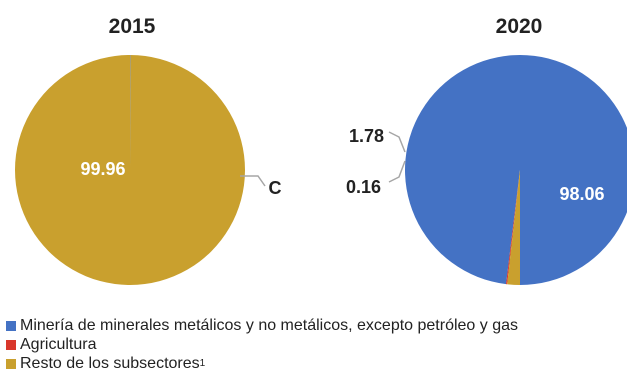 The width and height of the screenshot is (627, 374). I want to click on legend-item-resto: Resto de los subsectores 1, so click(316, 363).